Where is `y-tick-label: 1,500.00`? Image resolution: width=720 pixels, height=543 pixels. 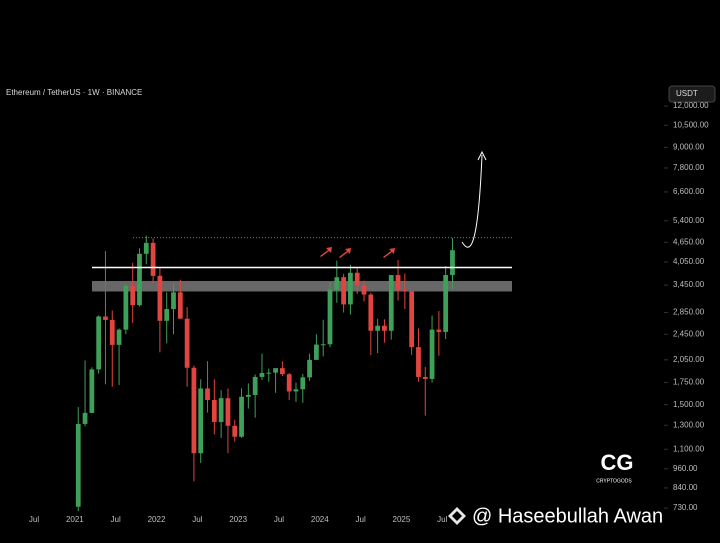 y-tick-label: 1,500.00 is located at coordinates (689, 404).